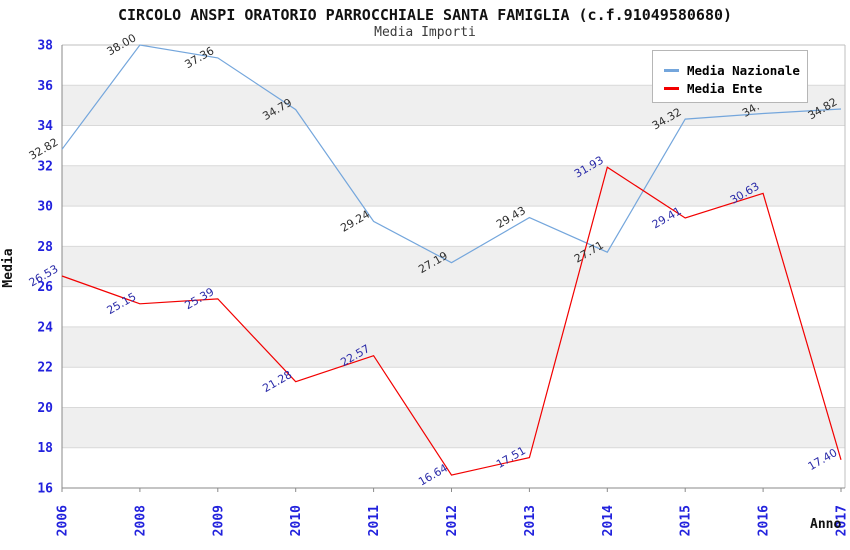 The width and height of the screenshot is (850, 550). I want to click on svg-text: 18, so click(45, 448).